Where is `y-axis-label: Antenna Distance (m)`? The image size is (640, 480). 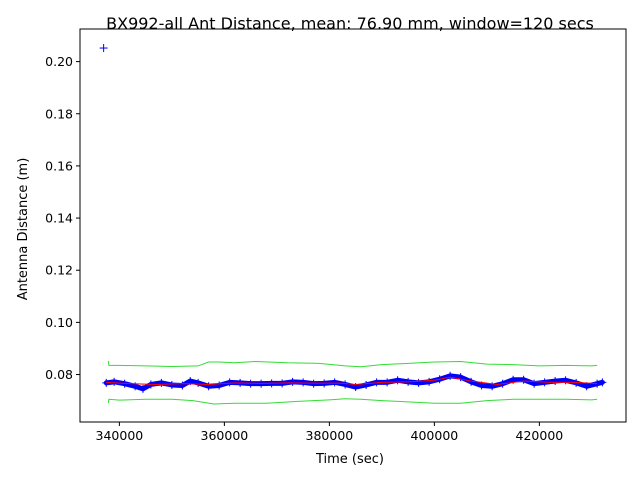 y-axis-label: Antenna Distance (m) is located at coordinates (23, 229).